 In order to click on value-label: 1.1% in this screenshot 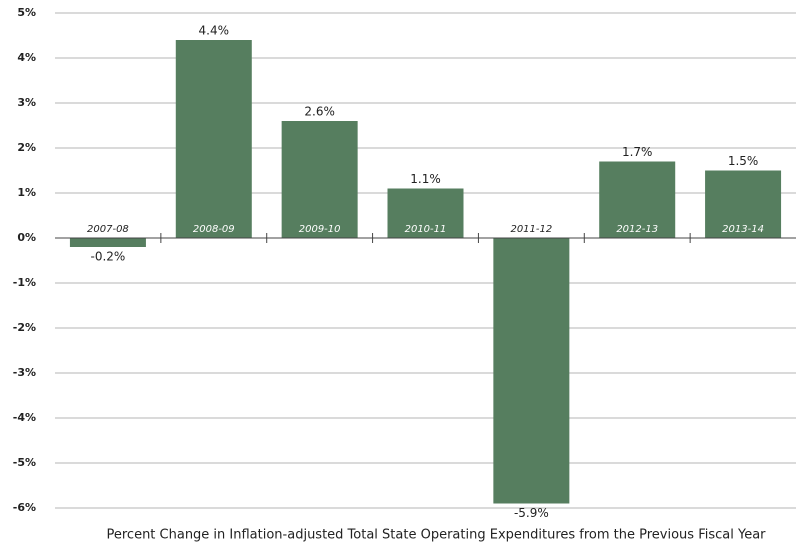, I will do `click(425, 179)`.